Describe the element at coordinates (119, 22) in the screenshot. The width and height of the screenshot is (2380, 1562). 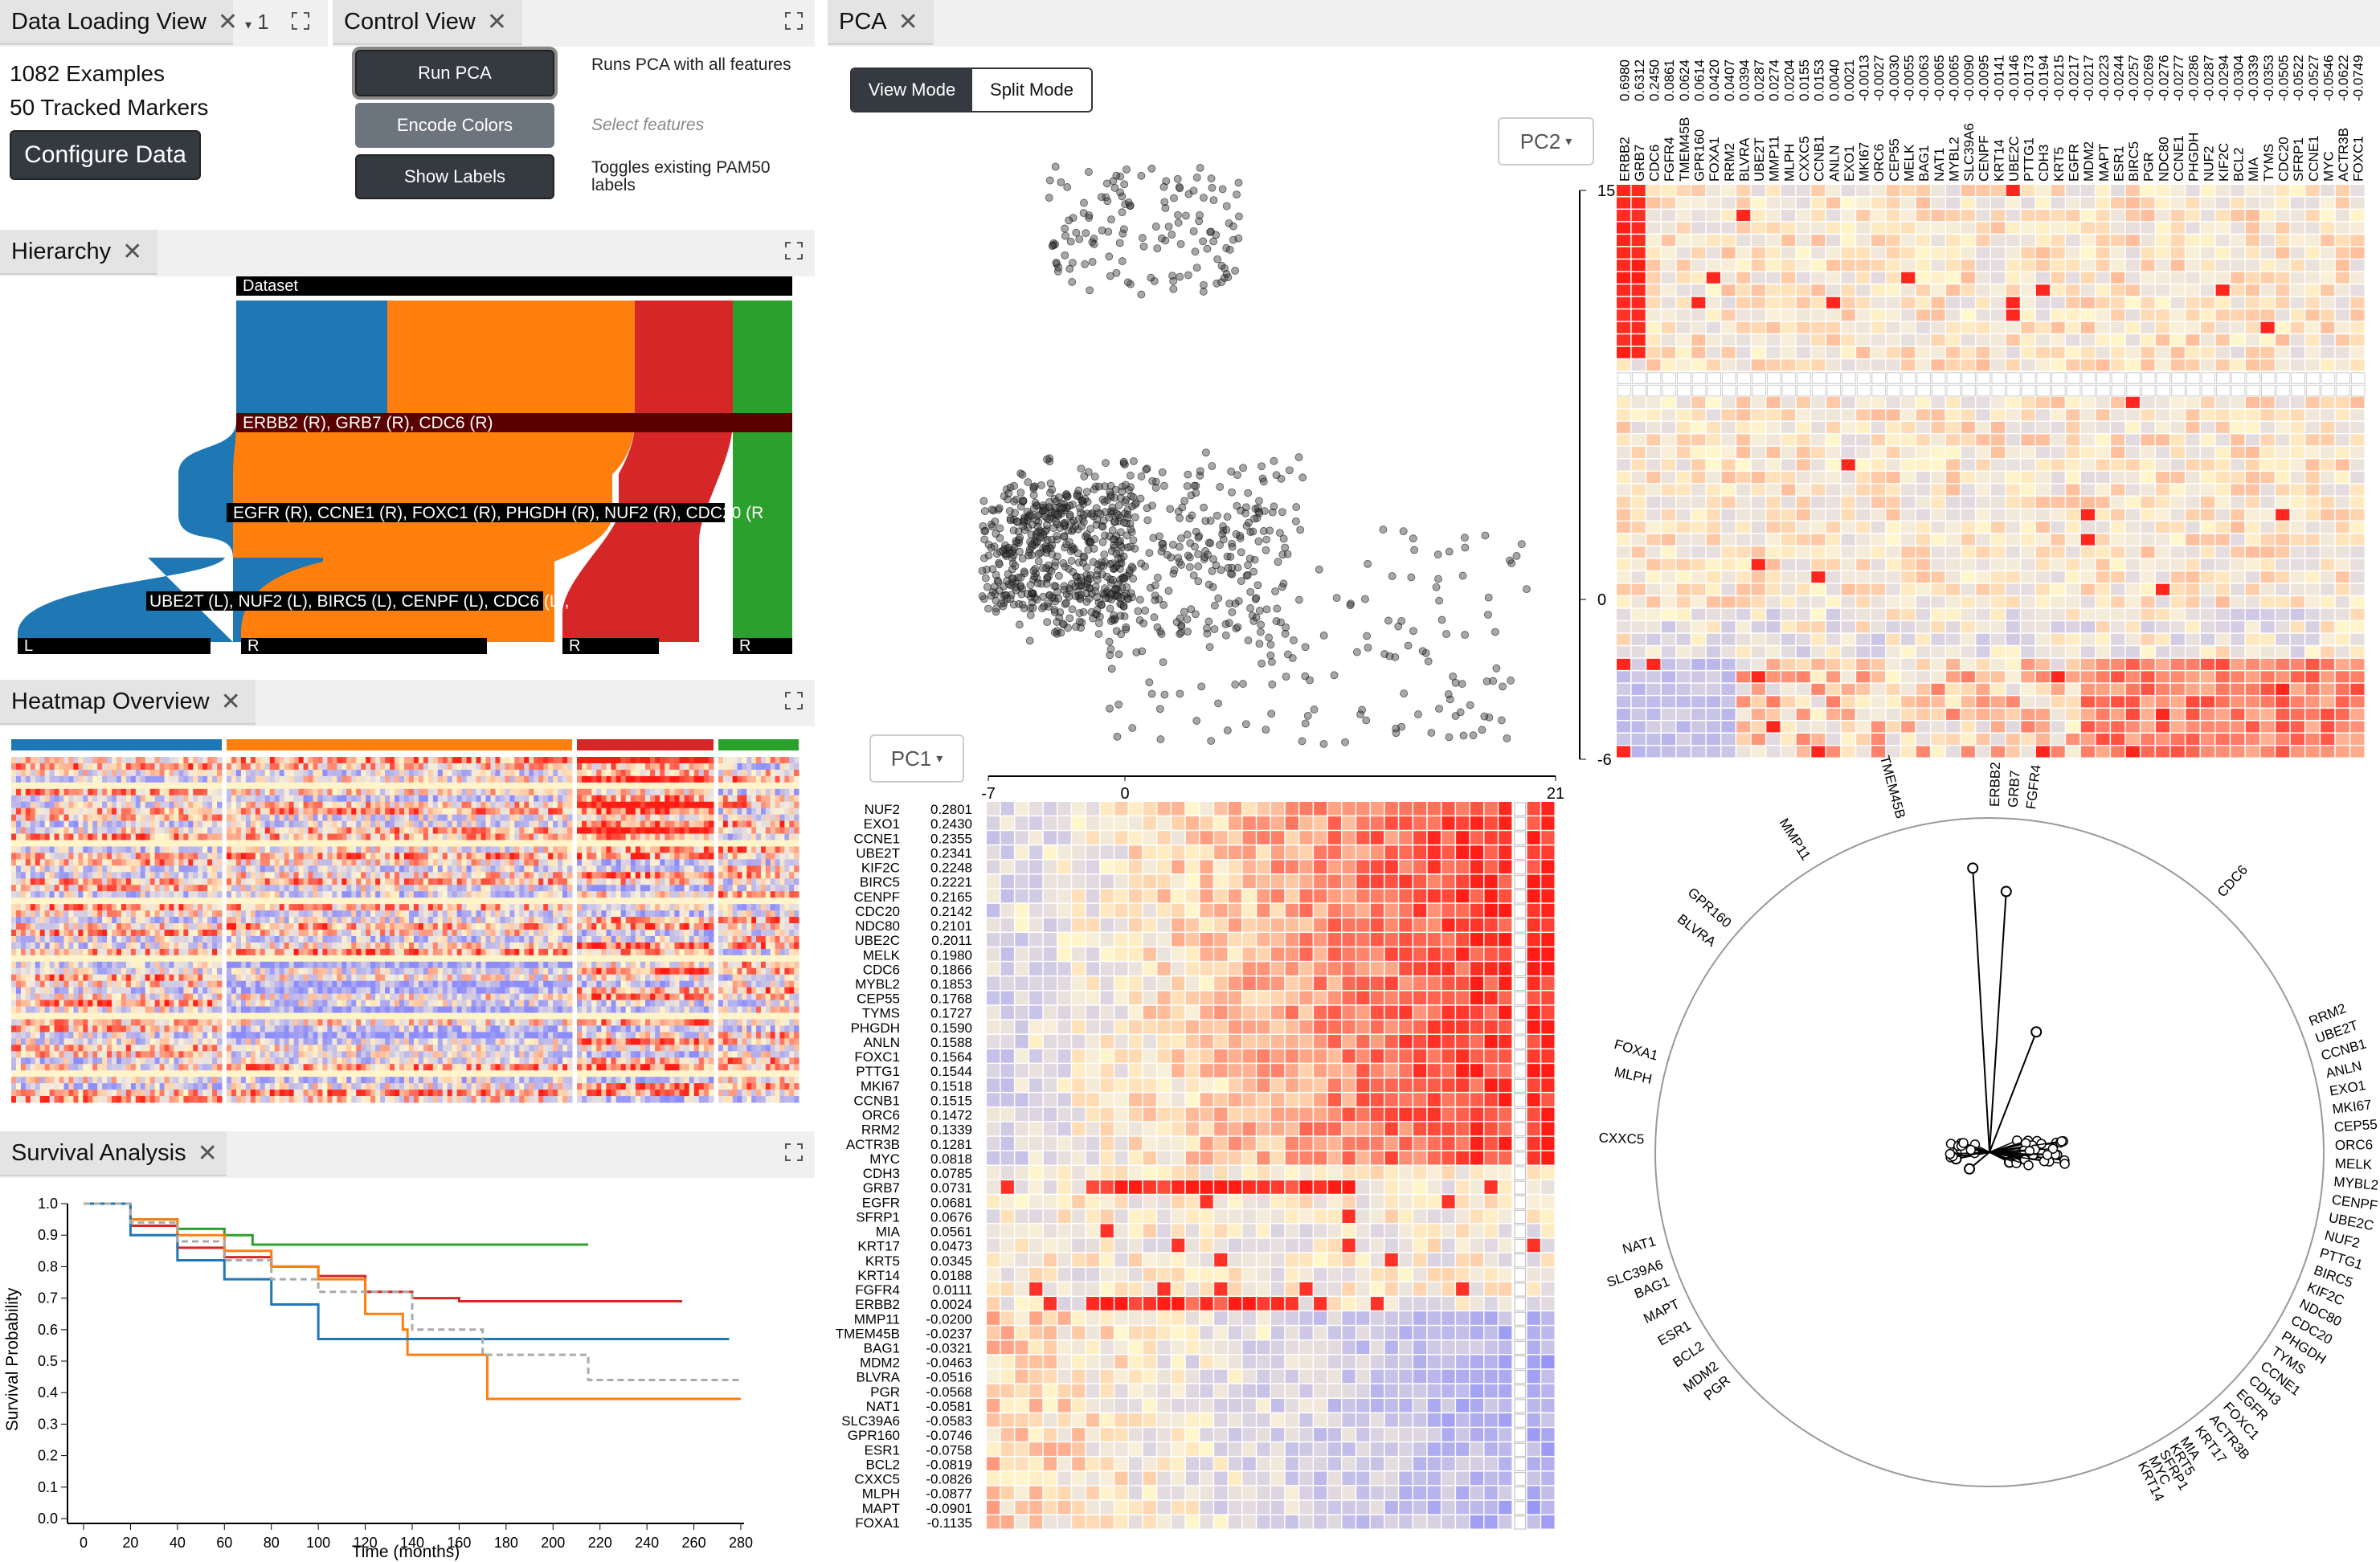
I see `tab-data-loading: Data Loading View ✕` at that location.